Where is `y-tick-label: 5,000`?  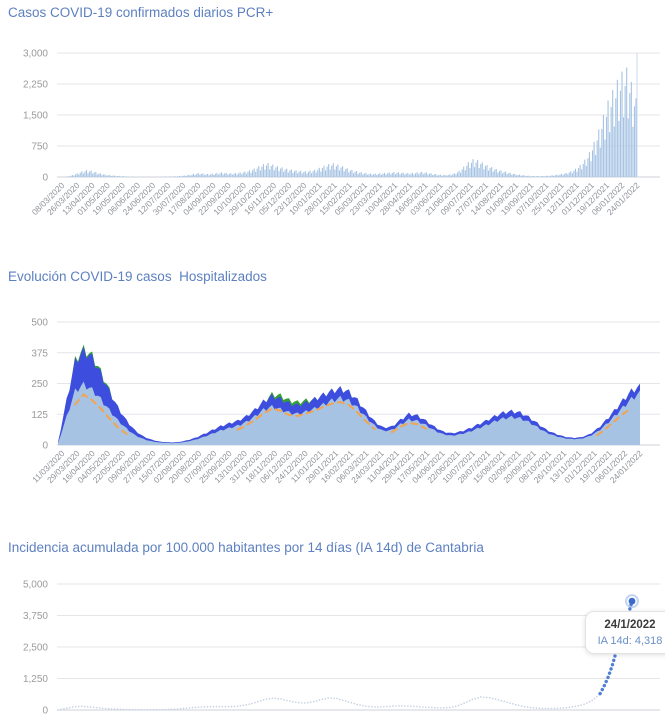 y-tick-label: 5,000 is located at coordinates (35, 585).